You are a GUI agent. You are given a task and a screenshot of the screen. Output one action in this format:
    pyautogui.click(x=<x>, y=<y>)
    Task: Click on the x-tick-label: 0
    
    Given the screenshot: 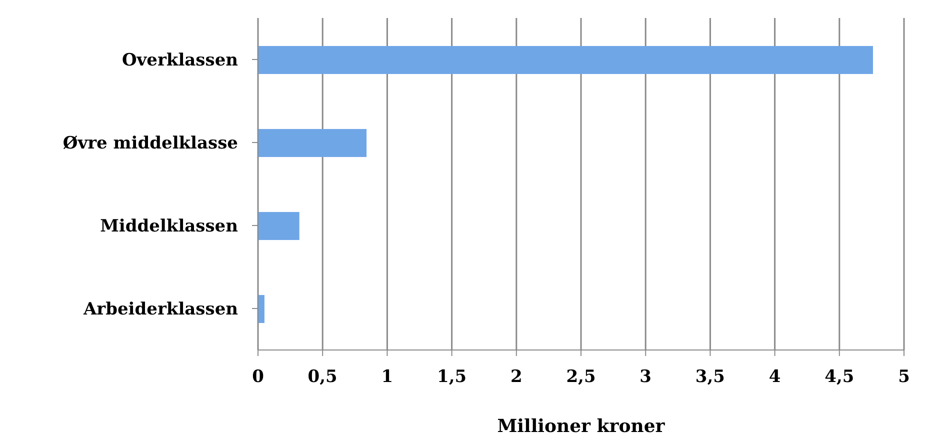 What is the action you would take?
    pyautogui.click(x=258, y=377)
    